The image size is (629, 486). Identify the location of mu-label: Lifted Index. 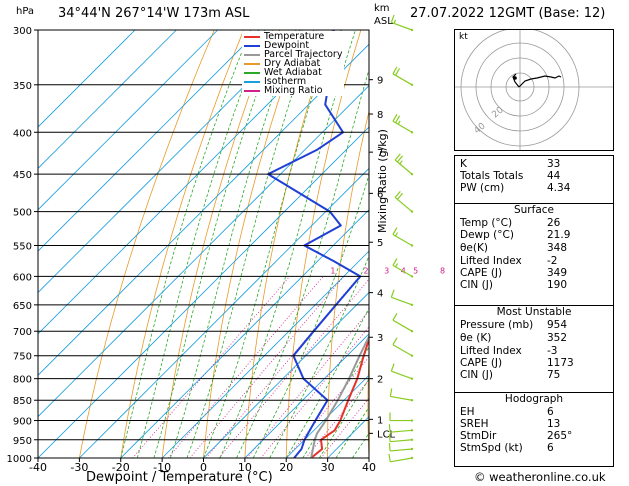
(491, 351).